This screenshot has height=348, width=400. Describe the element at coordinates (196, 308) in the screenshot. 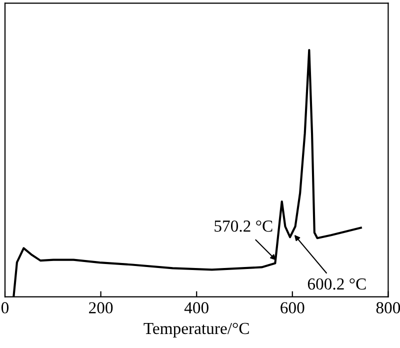

I see `x-tick-label: 400` at that location.